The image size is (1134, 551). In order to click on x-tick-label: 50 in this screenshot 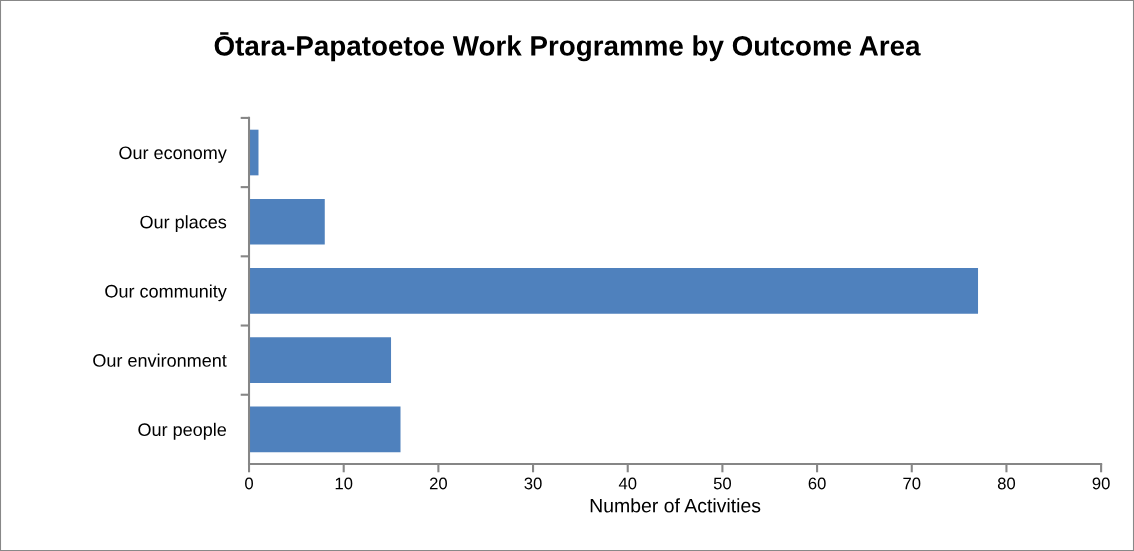, I will do `click(722, 483)`.